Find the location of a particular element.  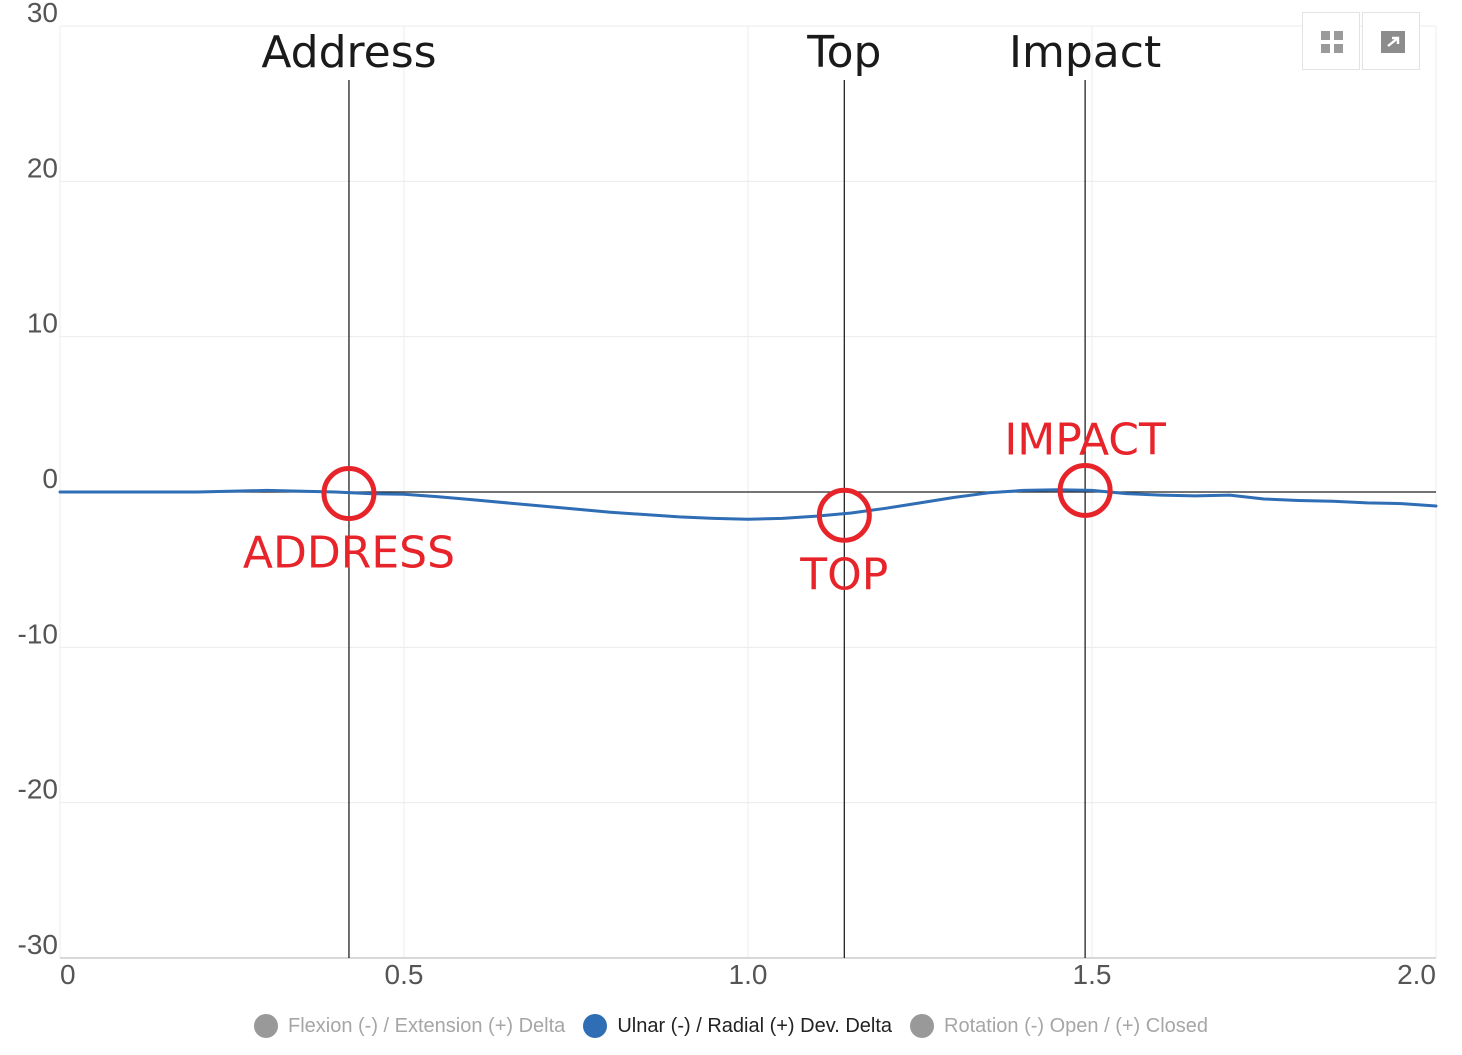

y-tick-label: -20 is located at coordinates (38, 789).